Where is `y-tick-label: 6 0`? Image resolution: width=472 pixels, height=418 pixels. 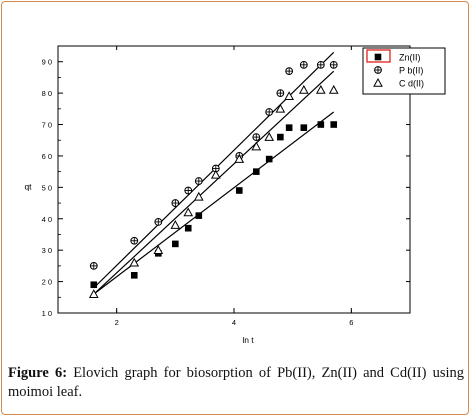
y-tick-label: 6 0 is located at coordinates (47, 156).